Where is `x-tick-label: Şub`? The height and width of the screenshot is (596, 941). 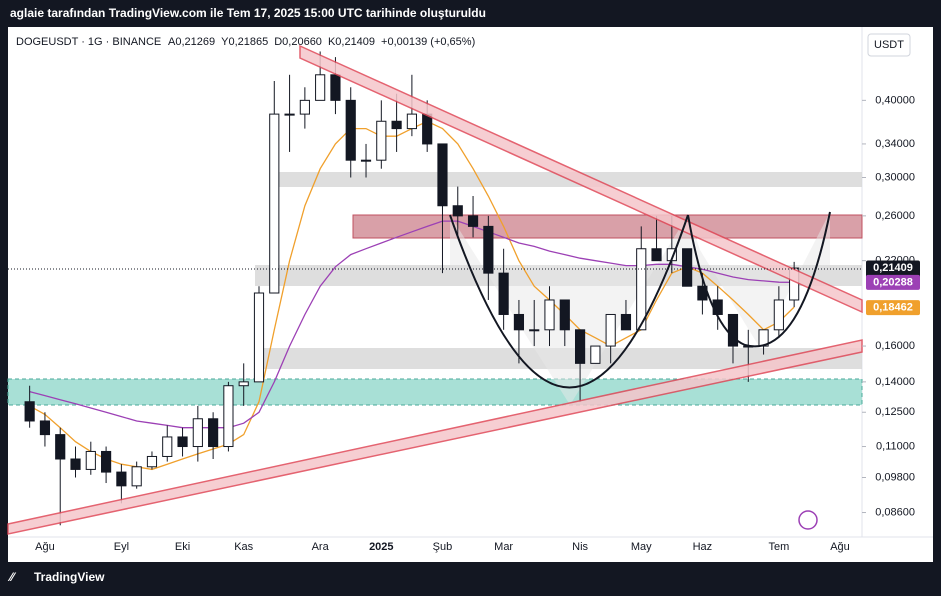 x-tick-label: Şub is located at coordinates (443, 547).